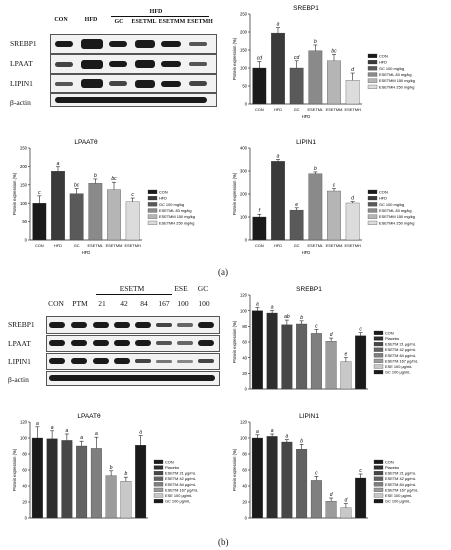  Describe the element at coordinates (56, 303) in the screenshot. I see `blot-b-lane-label: CON` at that location.